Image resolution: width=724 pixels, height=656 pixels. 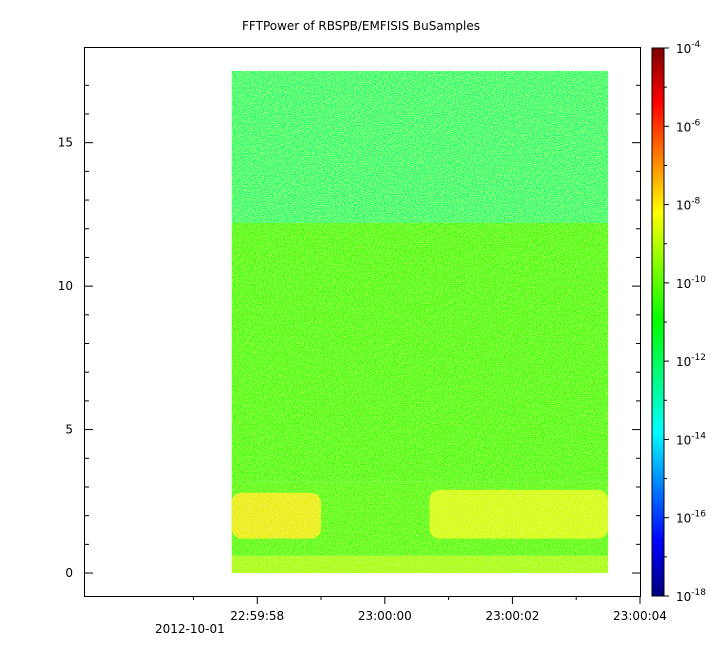 What do you see at coordinates (691, 361) in the screenshot?
I see `colorbar-tick-label: 10⁻¹²` at bounding box center [691, 361].